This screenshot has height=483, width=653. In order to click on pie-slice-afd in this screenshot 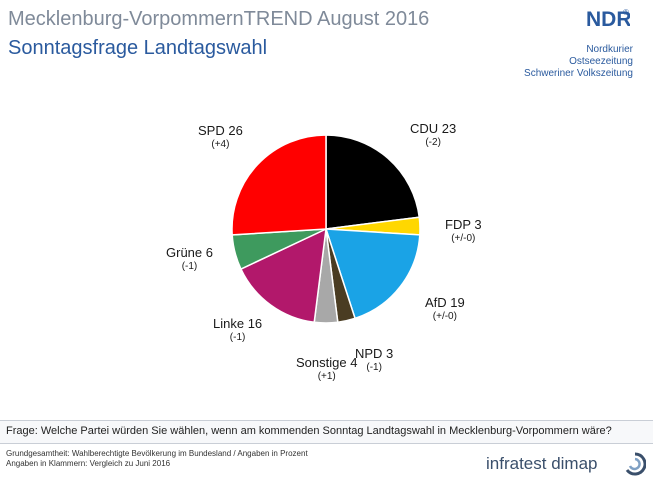, I will do `click(372, 274)`.